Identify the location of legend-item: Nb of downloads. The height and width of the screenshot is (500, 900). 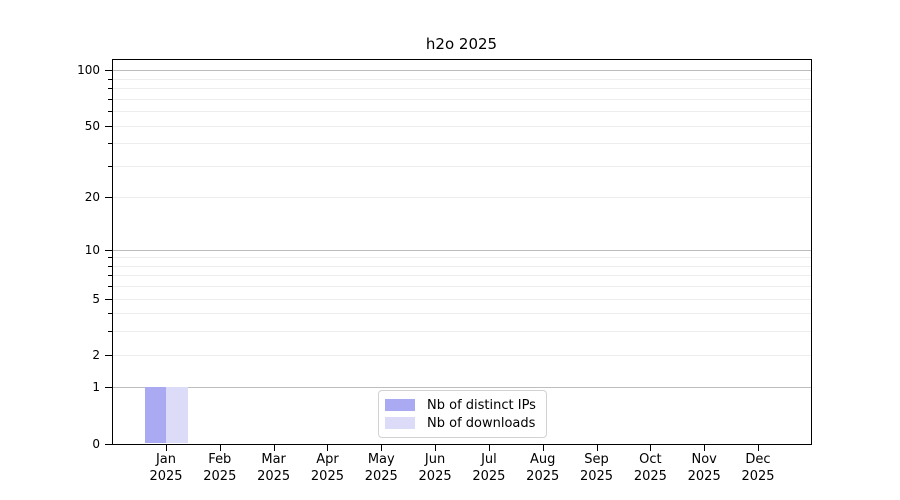
(460, 423).